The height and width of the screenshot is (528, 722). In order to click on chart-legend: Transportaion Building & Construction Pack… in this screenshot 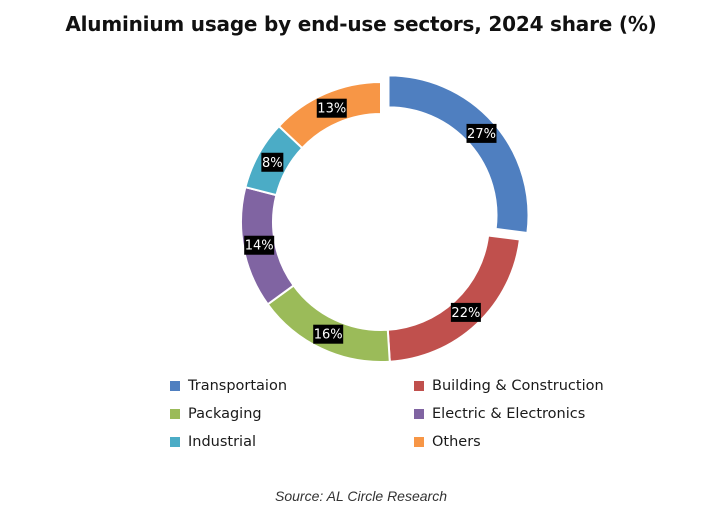, I will do `click(410, 413)`.